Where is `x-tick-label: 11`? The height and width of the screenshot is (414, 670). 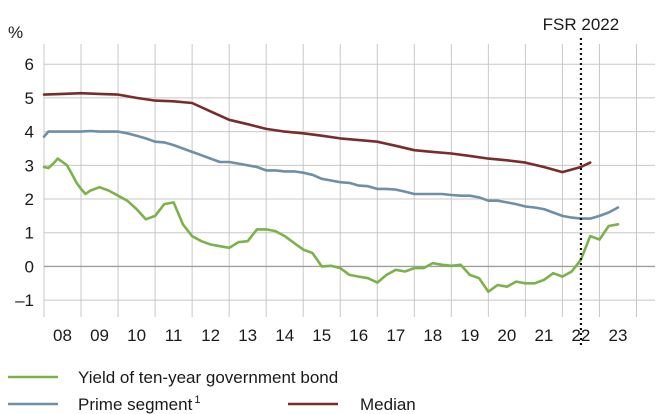 x-tick-label: 11 is located at coordinates (174, 335).